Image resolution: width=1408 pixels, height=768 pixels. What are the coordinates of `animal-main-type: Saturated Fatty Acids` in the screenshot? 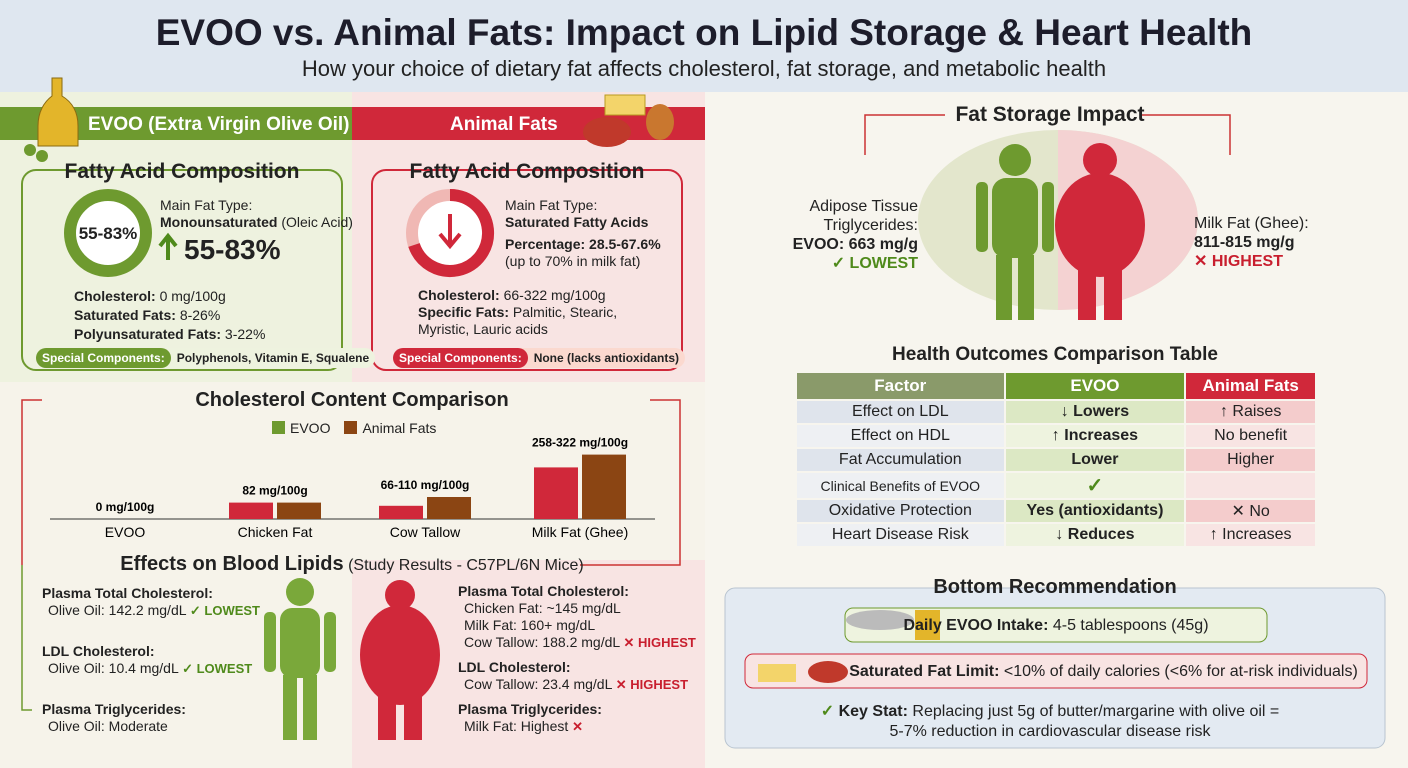 It's located at (577, 222).